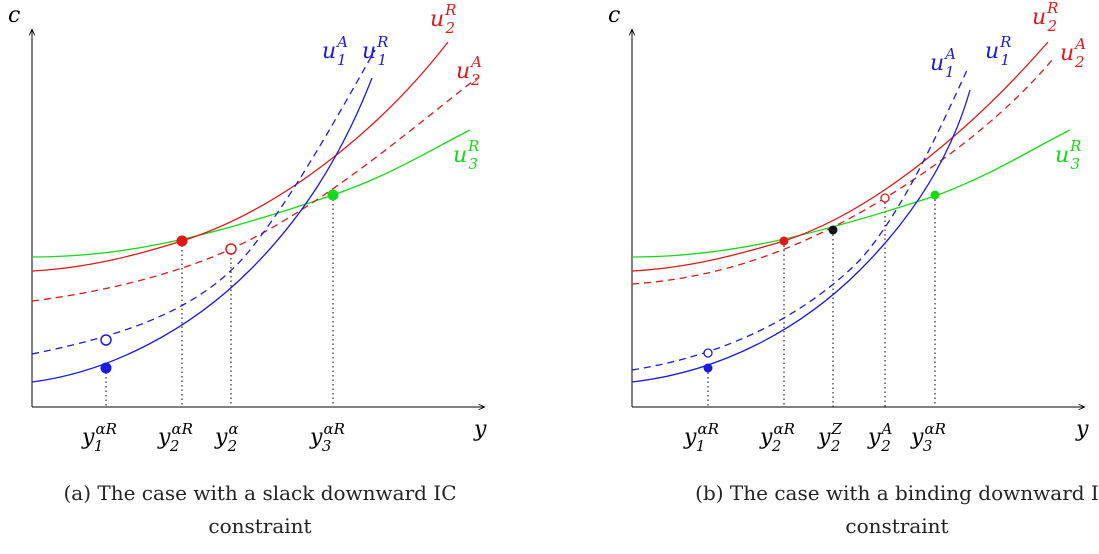 The image size is (1099, 554). Describe the element at coordinates (851, 193) in the screenshot. I see `panel-b-curve-u3R` at that location.